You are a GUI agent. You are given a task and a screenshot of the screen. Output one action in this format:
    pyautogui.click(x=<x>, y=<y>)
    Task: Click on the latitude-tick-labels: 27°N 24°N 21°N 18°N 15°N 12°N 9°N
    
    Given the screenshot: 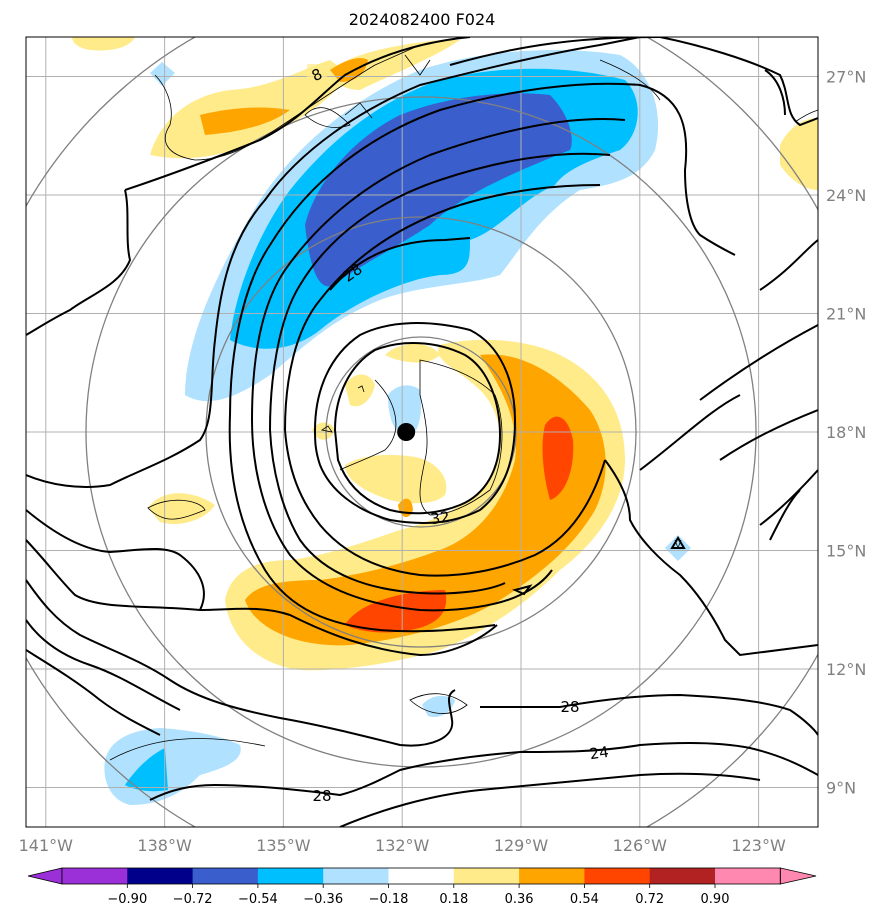 What is the action you would take?
    pyautogui.click(x=846, y=433)
    